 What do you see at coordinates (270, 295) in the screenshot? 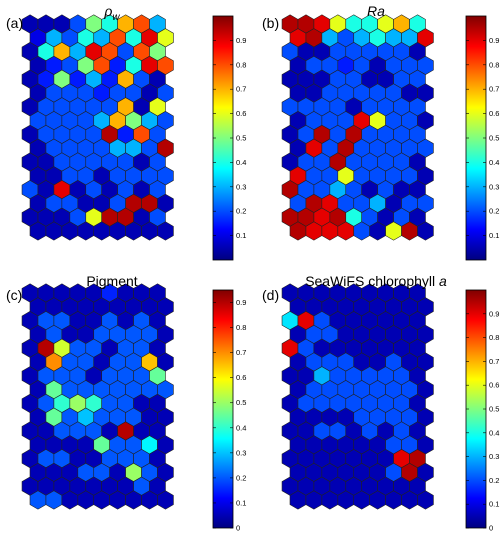
I see `panel-letter: (d)` at bounding box center [270, 295].